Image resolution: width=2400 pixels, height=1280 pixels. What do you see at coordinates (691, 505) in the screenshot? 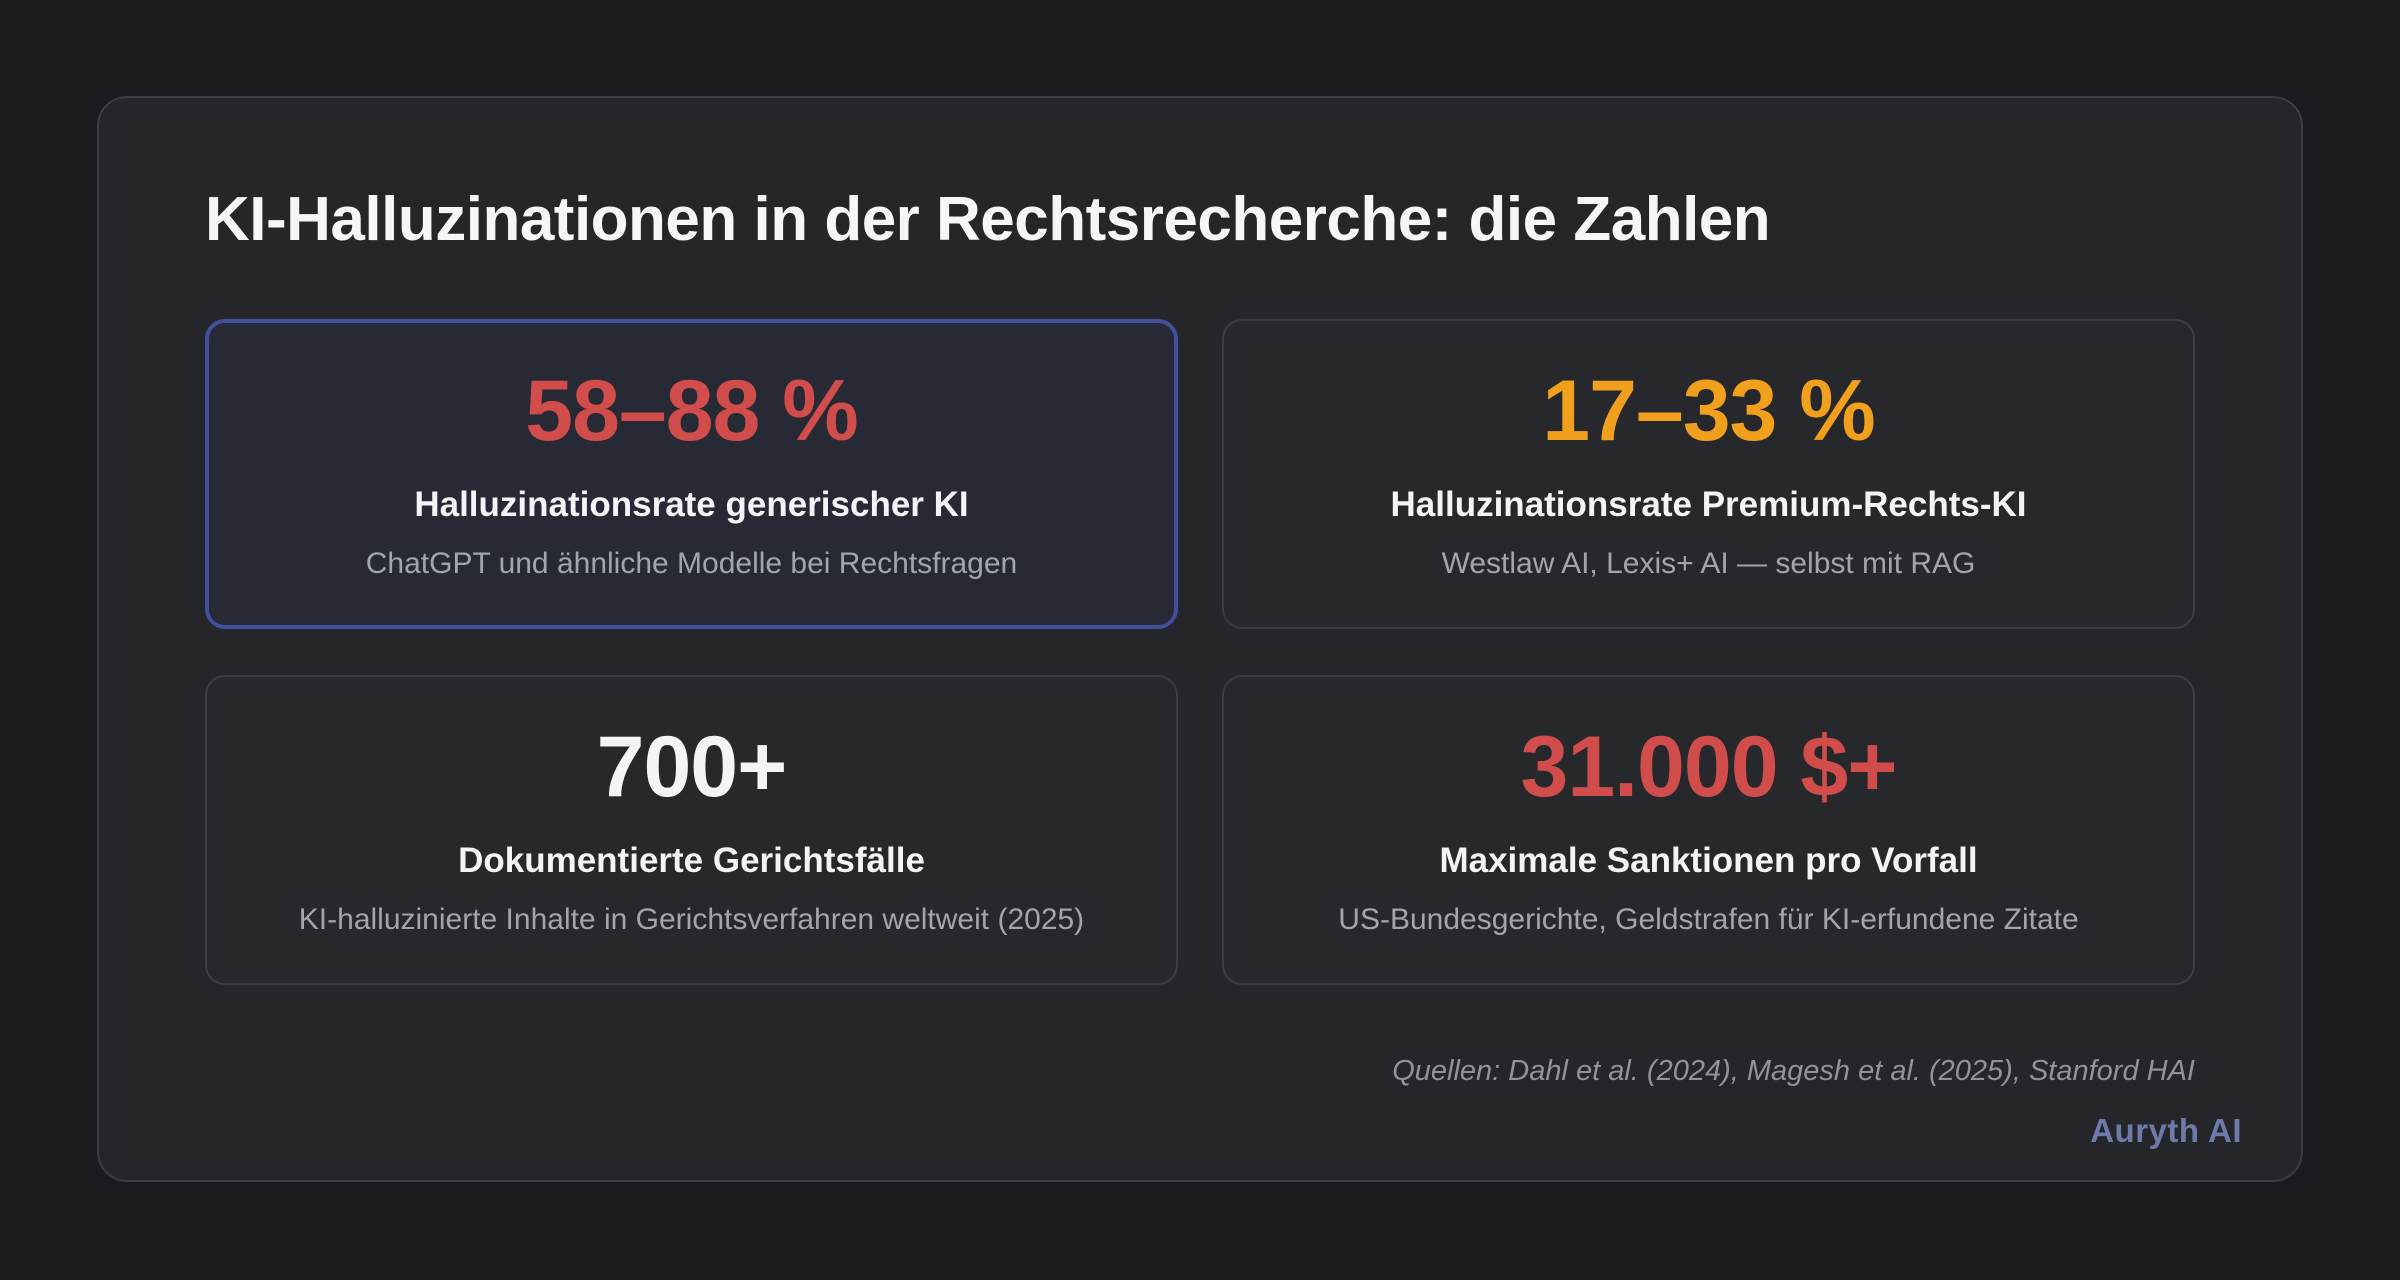
I see `stat-label: Halluzinationsrate generischer KI` at bounding box center [691, 505].